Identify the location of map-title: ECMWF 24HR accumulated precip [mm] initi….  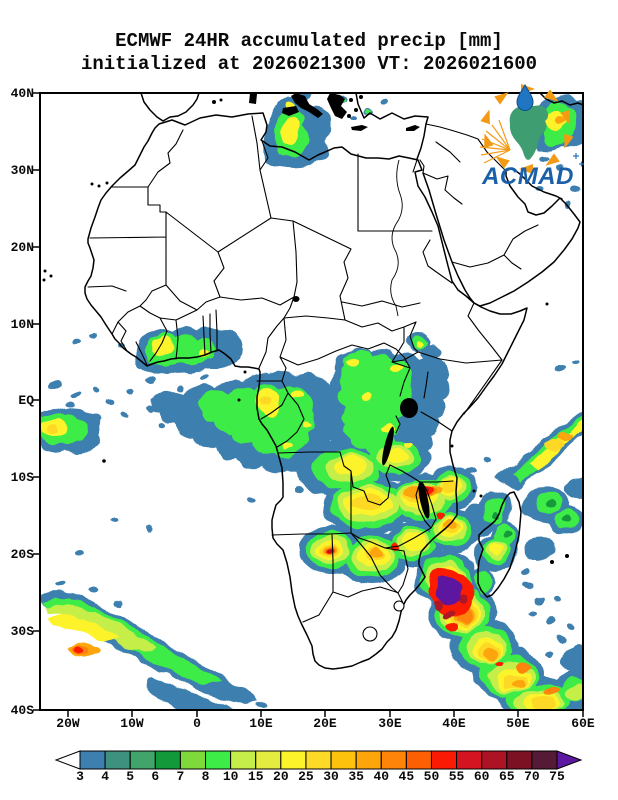
(309, 53).